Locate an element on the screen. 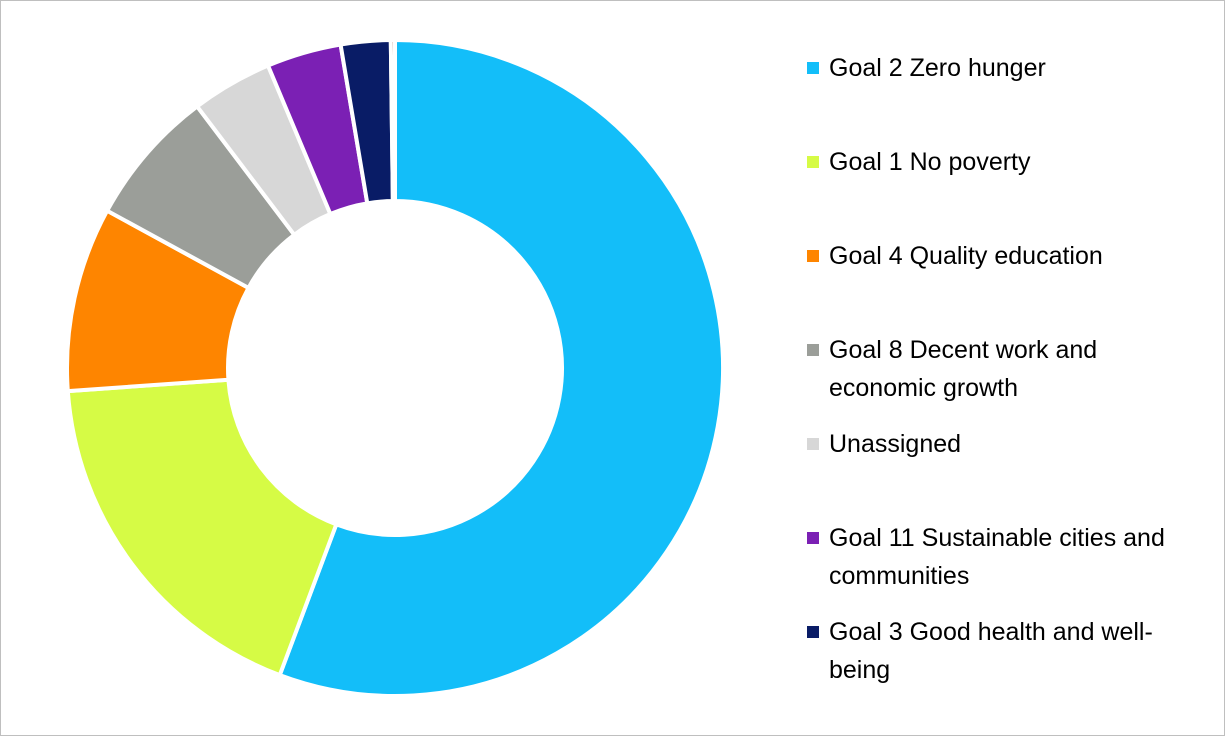  legend-label: Unassigned is located at coordinates (895, 444).